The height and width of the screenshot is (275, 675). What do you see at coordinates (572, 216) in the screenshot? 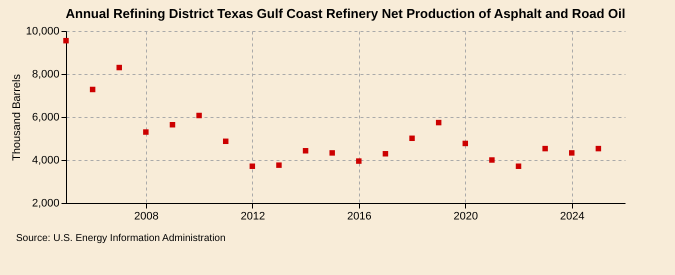
I see `x-tick-label: 2024` at bounding box center [572, 216].